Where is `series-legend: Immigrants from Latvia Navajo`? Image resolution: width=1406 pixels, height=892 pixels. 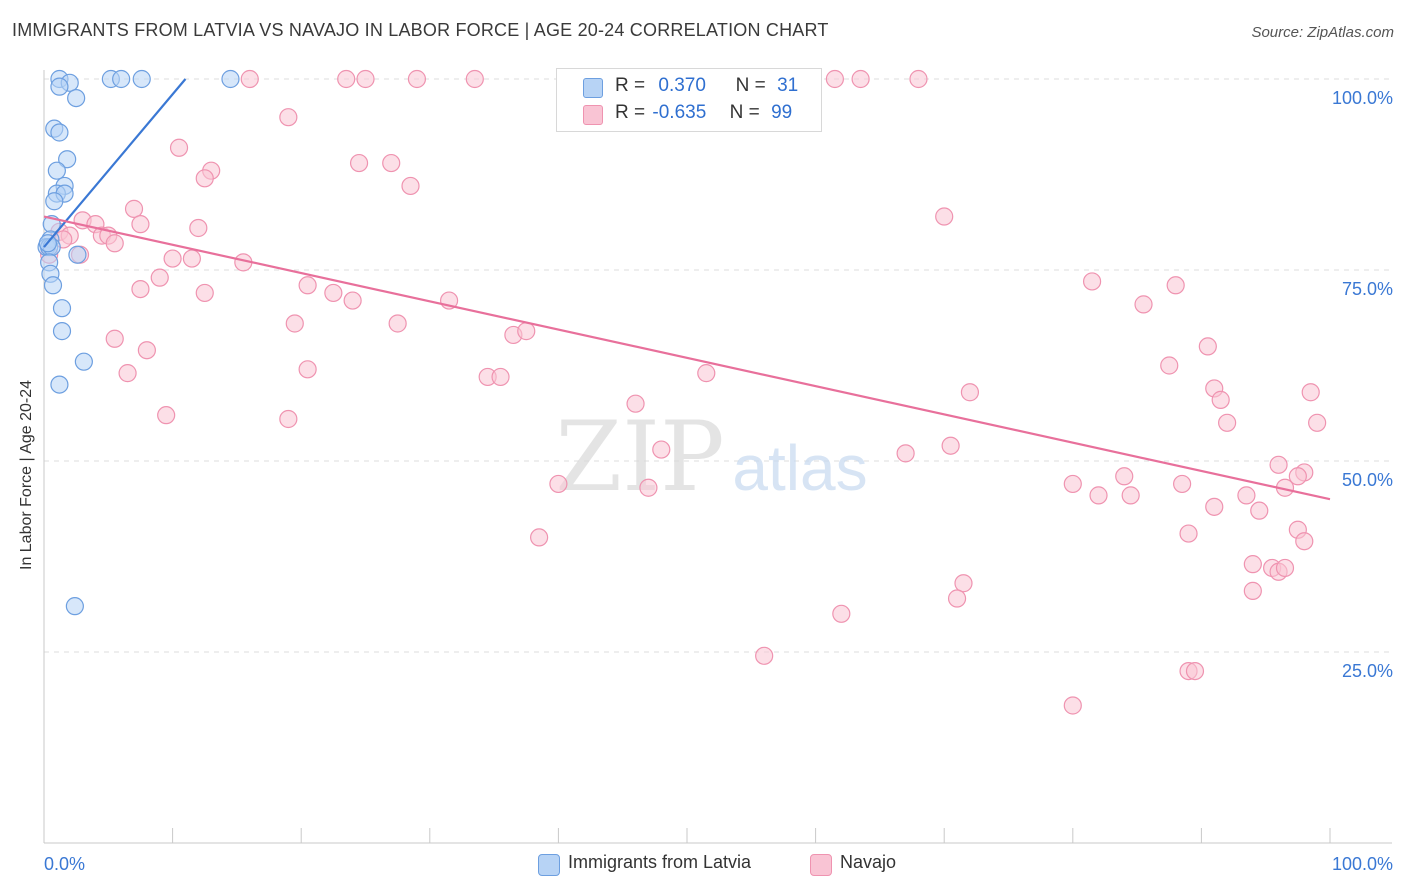
series-legend: Immigrants from Latvia Navajo is located at coordinates (703, 865).